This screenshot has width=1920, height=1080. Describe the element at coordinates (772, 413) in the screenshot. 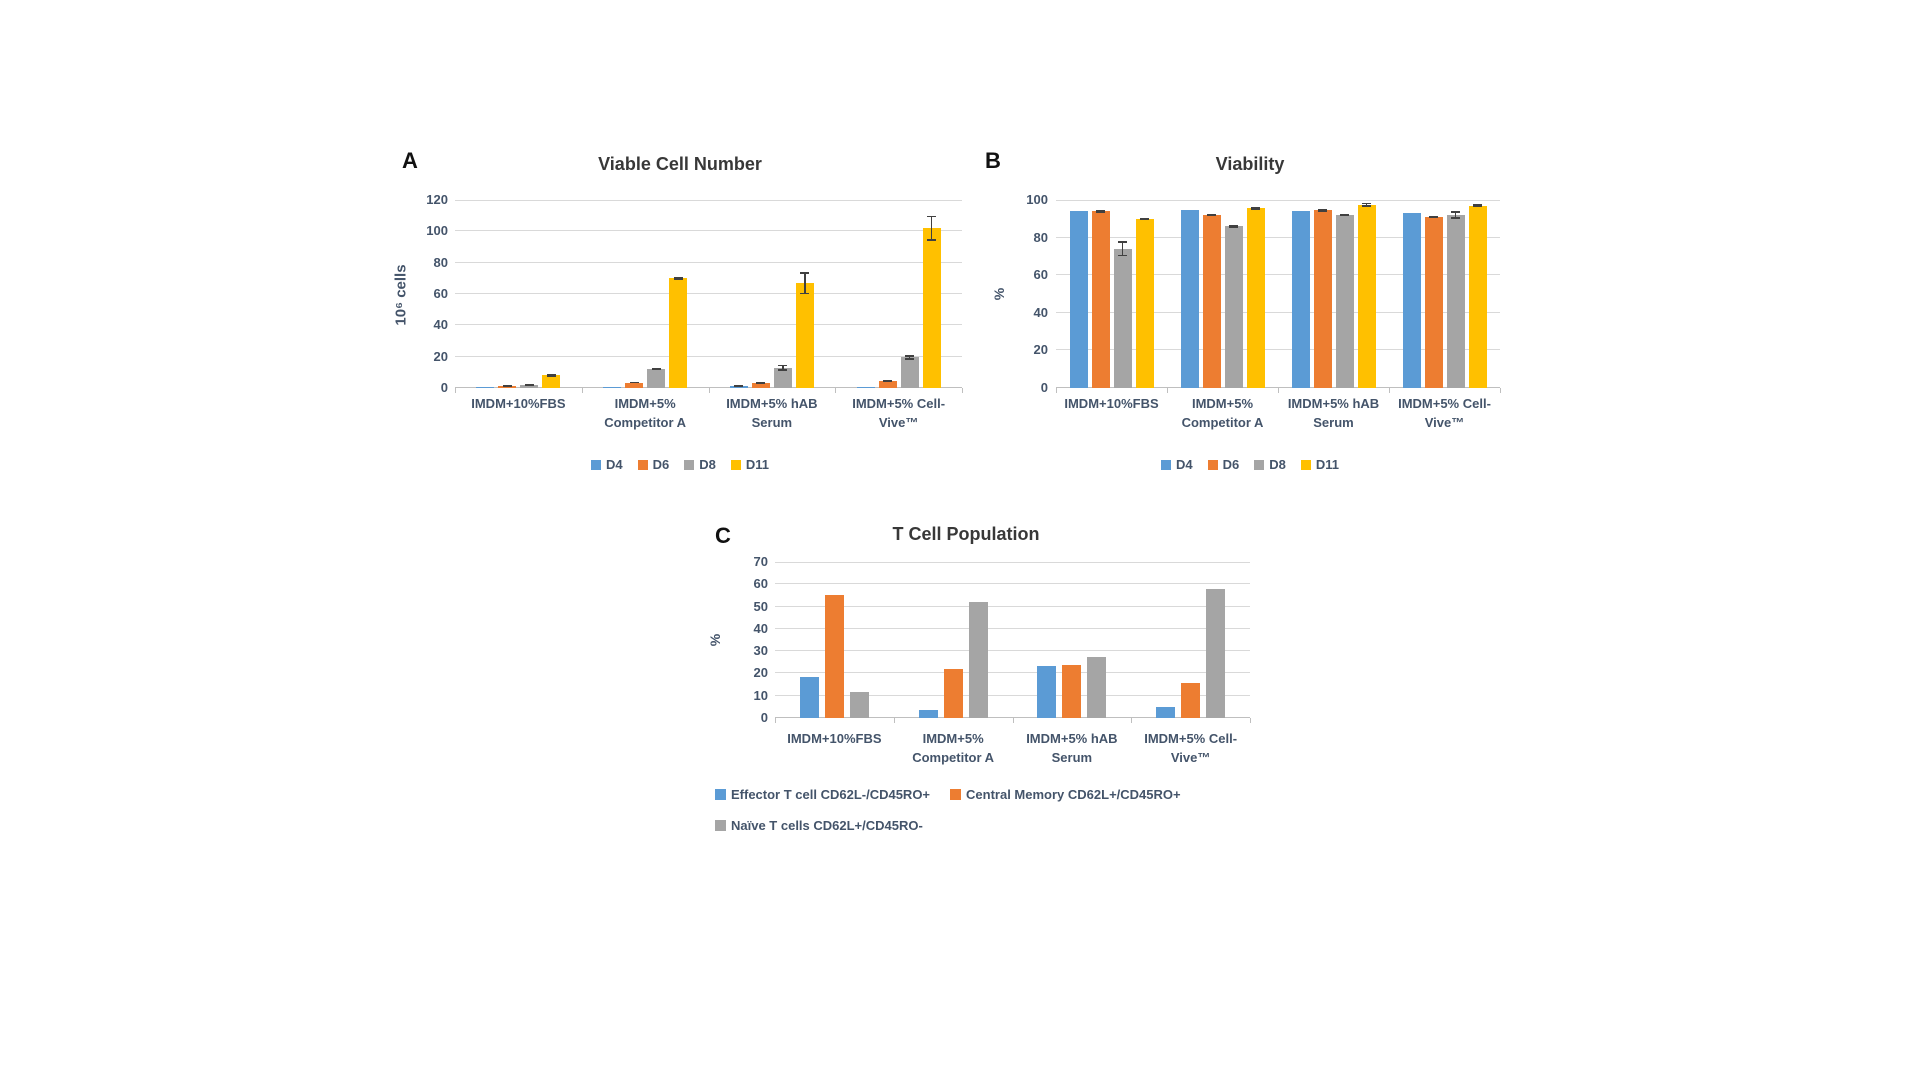

I see `x-category-label: IMDM+5% hAB Serum` at that location.